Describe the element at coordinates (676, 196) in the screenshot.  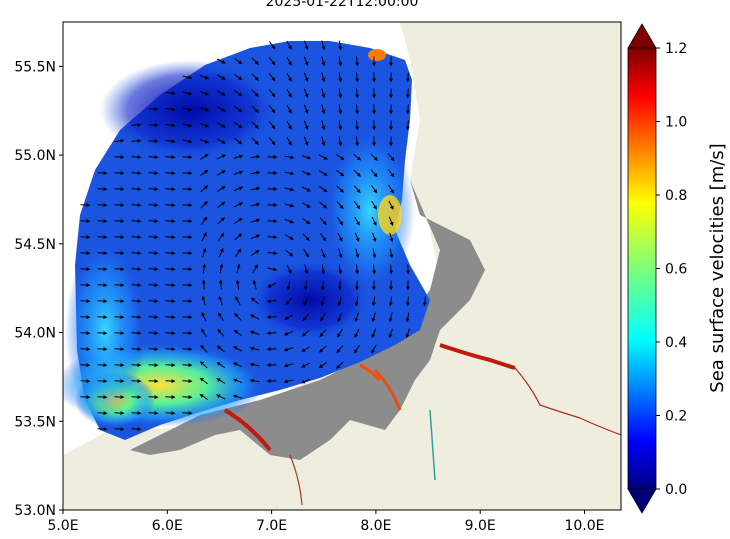
I see `colorbar-tick-label: 0.8` at that location.